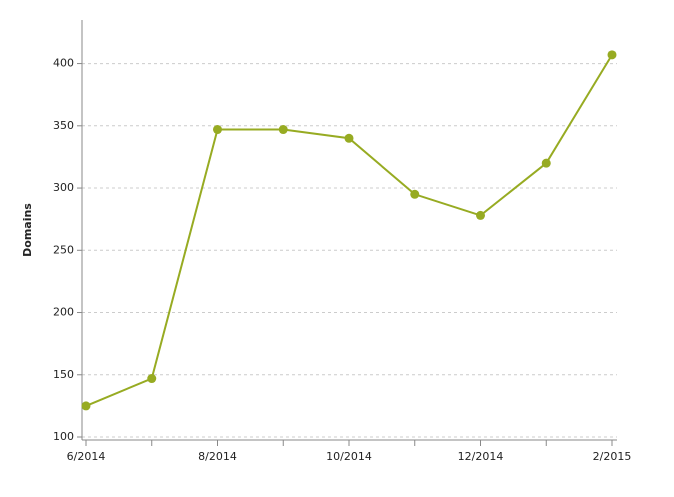 This screenshot has height=497, width=674. I want to click on y-tick-label: 400, so click(63, 63).